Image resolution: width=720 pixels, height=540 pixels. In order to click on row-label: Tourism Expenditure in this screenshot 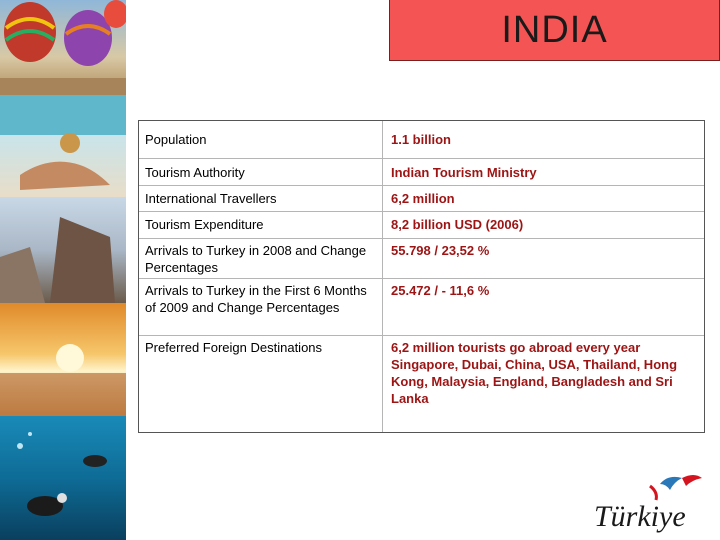, I will do `click(261, 225)`.